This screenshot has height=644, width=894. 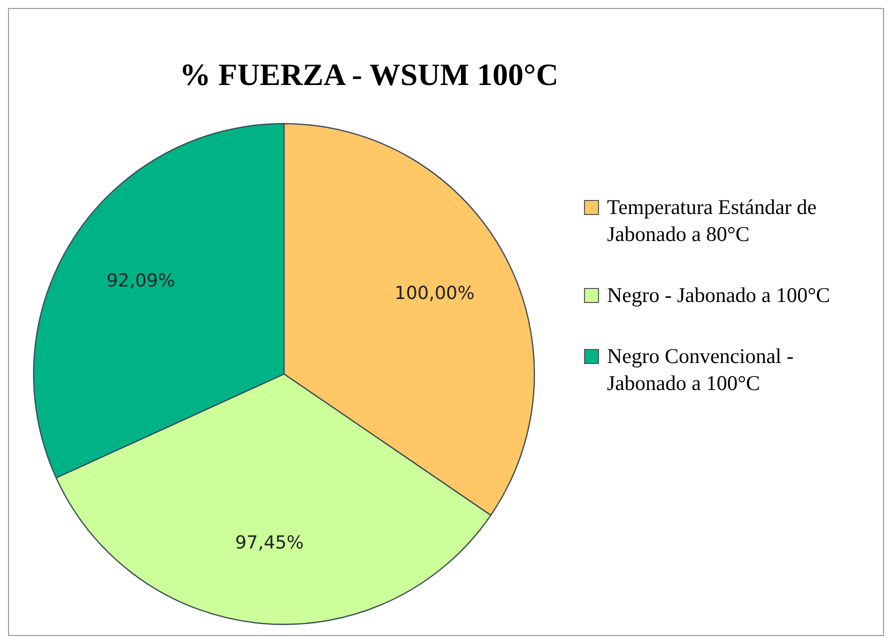 I want to click on data-label: 92,09%, so click(x=141, y=281).